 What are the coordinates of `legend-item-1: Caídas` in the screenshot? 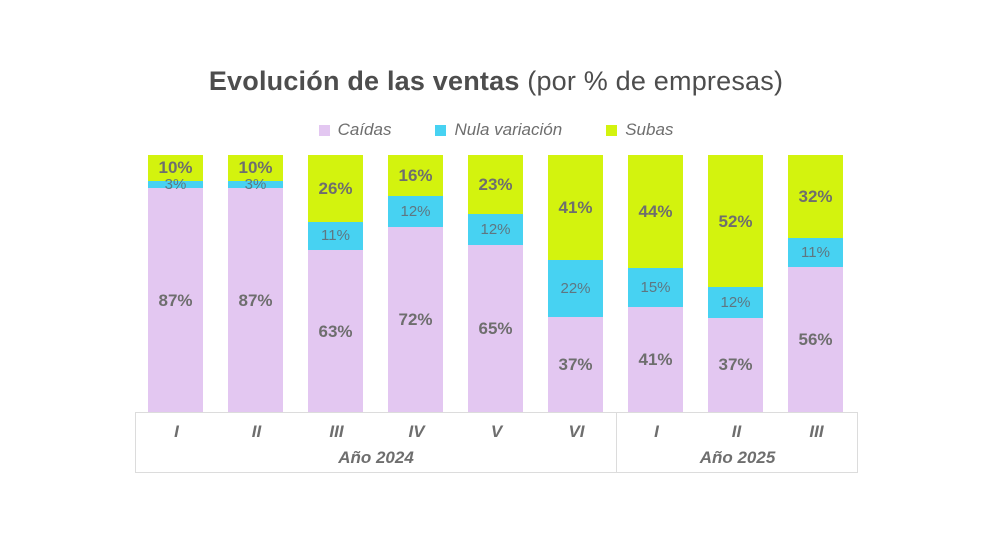 It's located at (355, 130).